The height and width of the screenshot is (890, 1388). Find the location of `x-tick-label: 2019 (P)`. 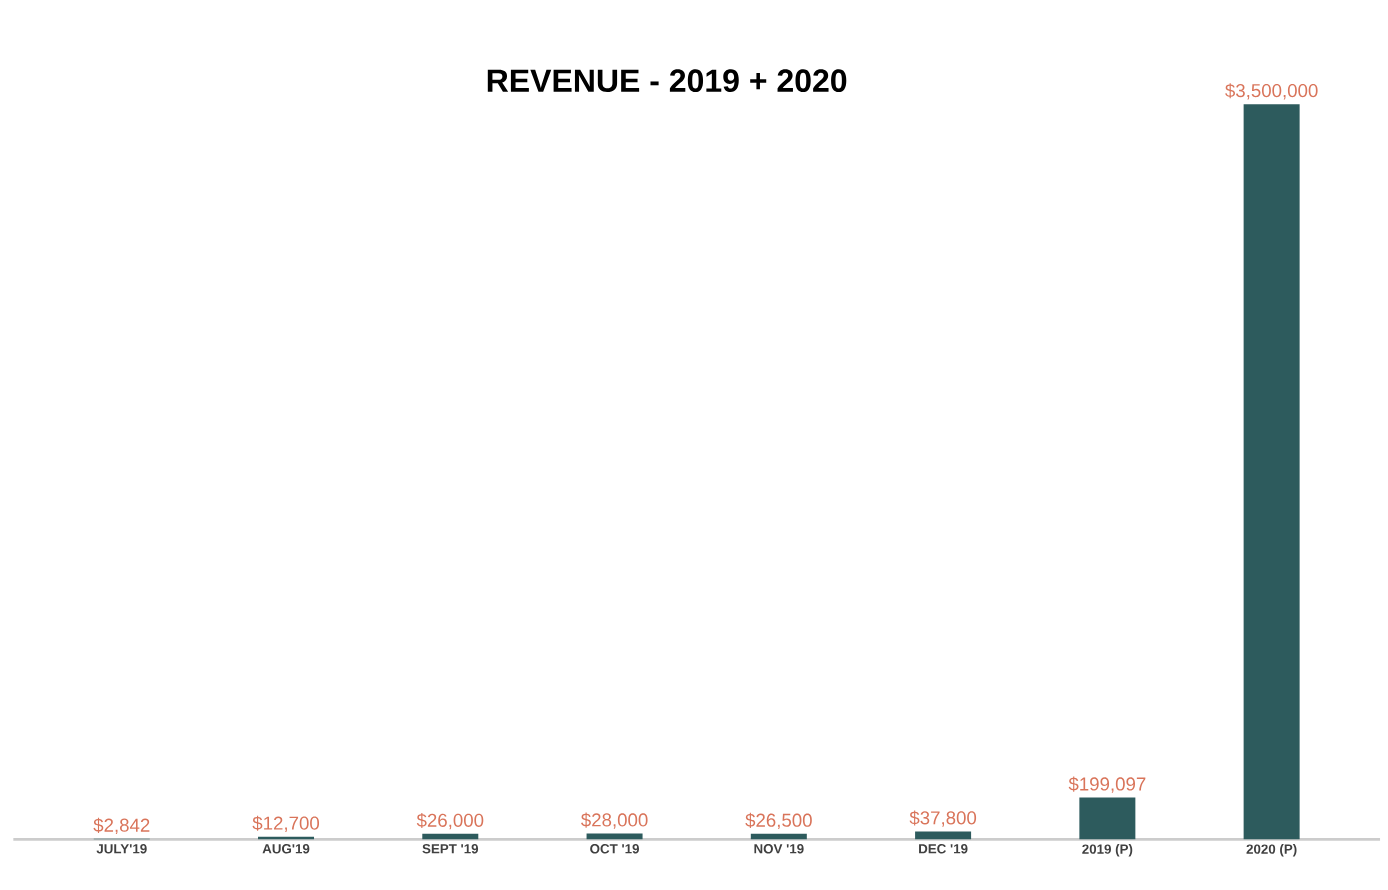

x-tick-label: 2019 (P) is located at coordinates (1107, 850).